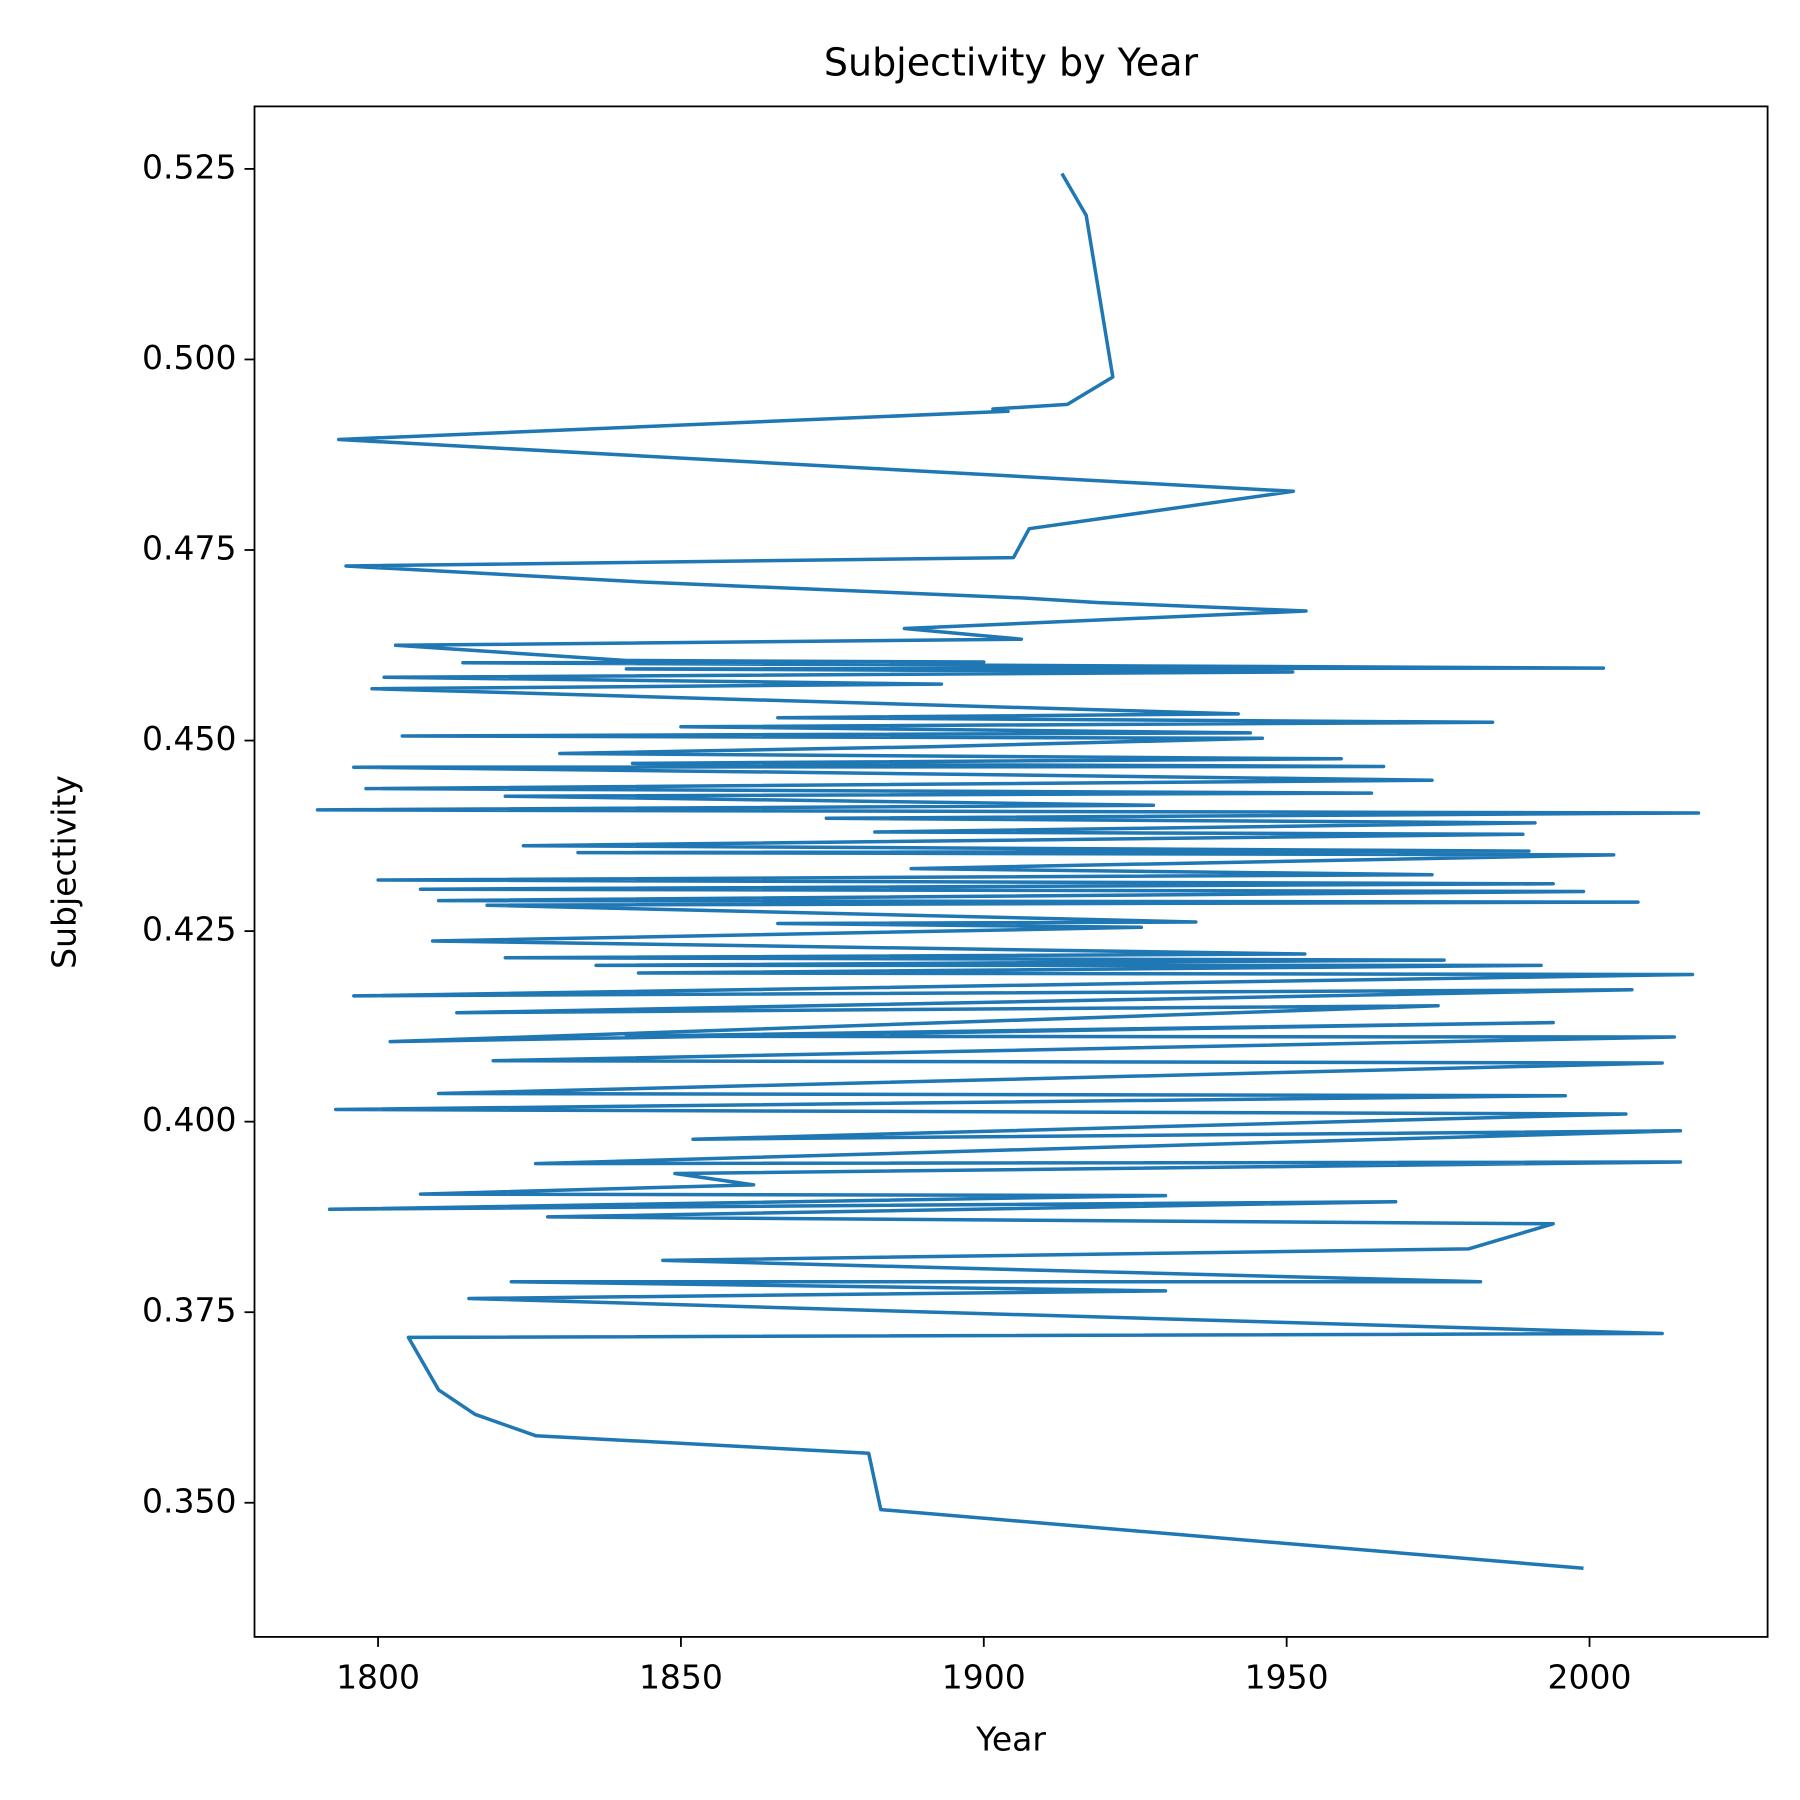  What do you see at coordinates (64, 872) in the screenshot?
I see `y-axis-label: Subjectivity` at bounding box center [64, 872].